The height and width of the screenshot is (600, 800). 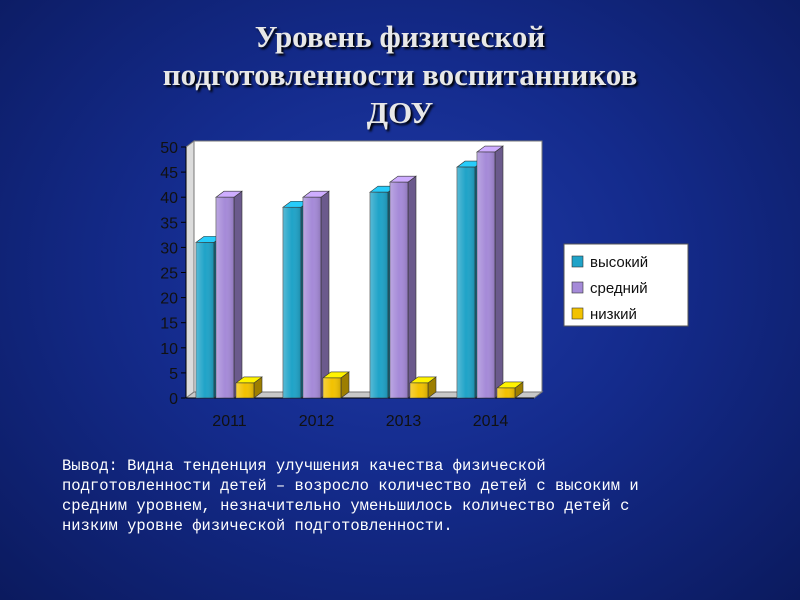 I want to click on plot-side-wall, so click(x=190, y=269).